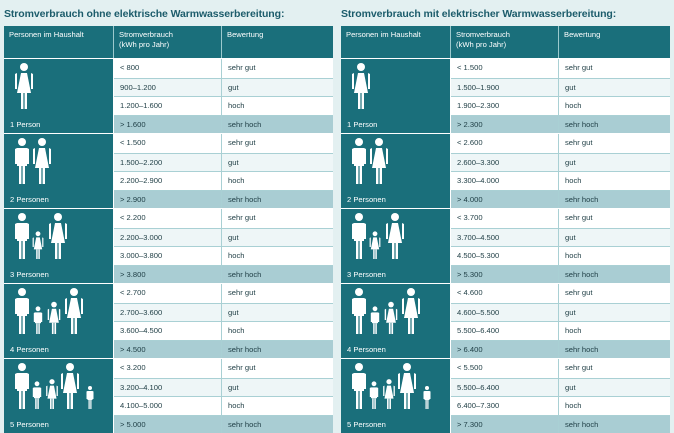  Describe the element at coordinates (223, 86) in the screenshot. I see `table-row: 900–1.200 gut` at that location.